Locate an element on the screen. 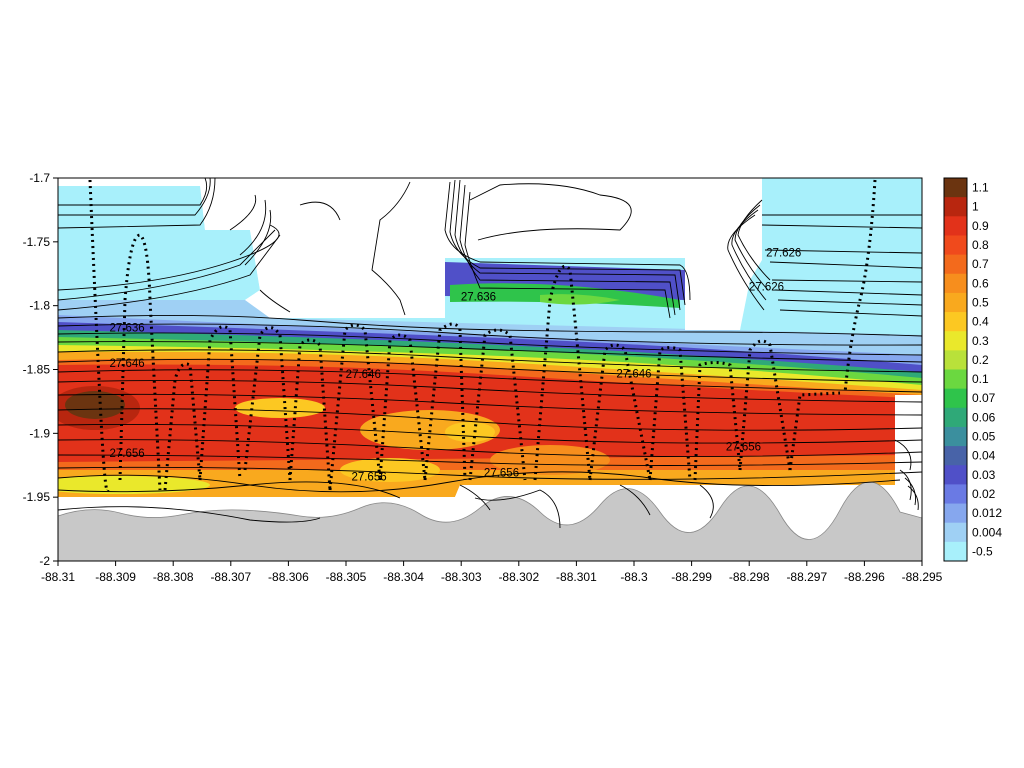 The width and height of the screenshot is (1024, 768). y-tick-label: -1.7 is located at coordinates (39, 178).